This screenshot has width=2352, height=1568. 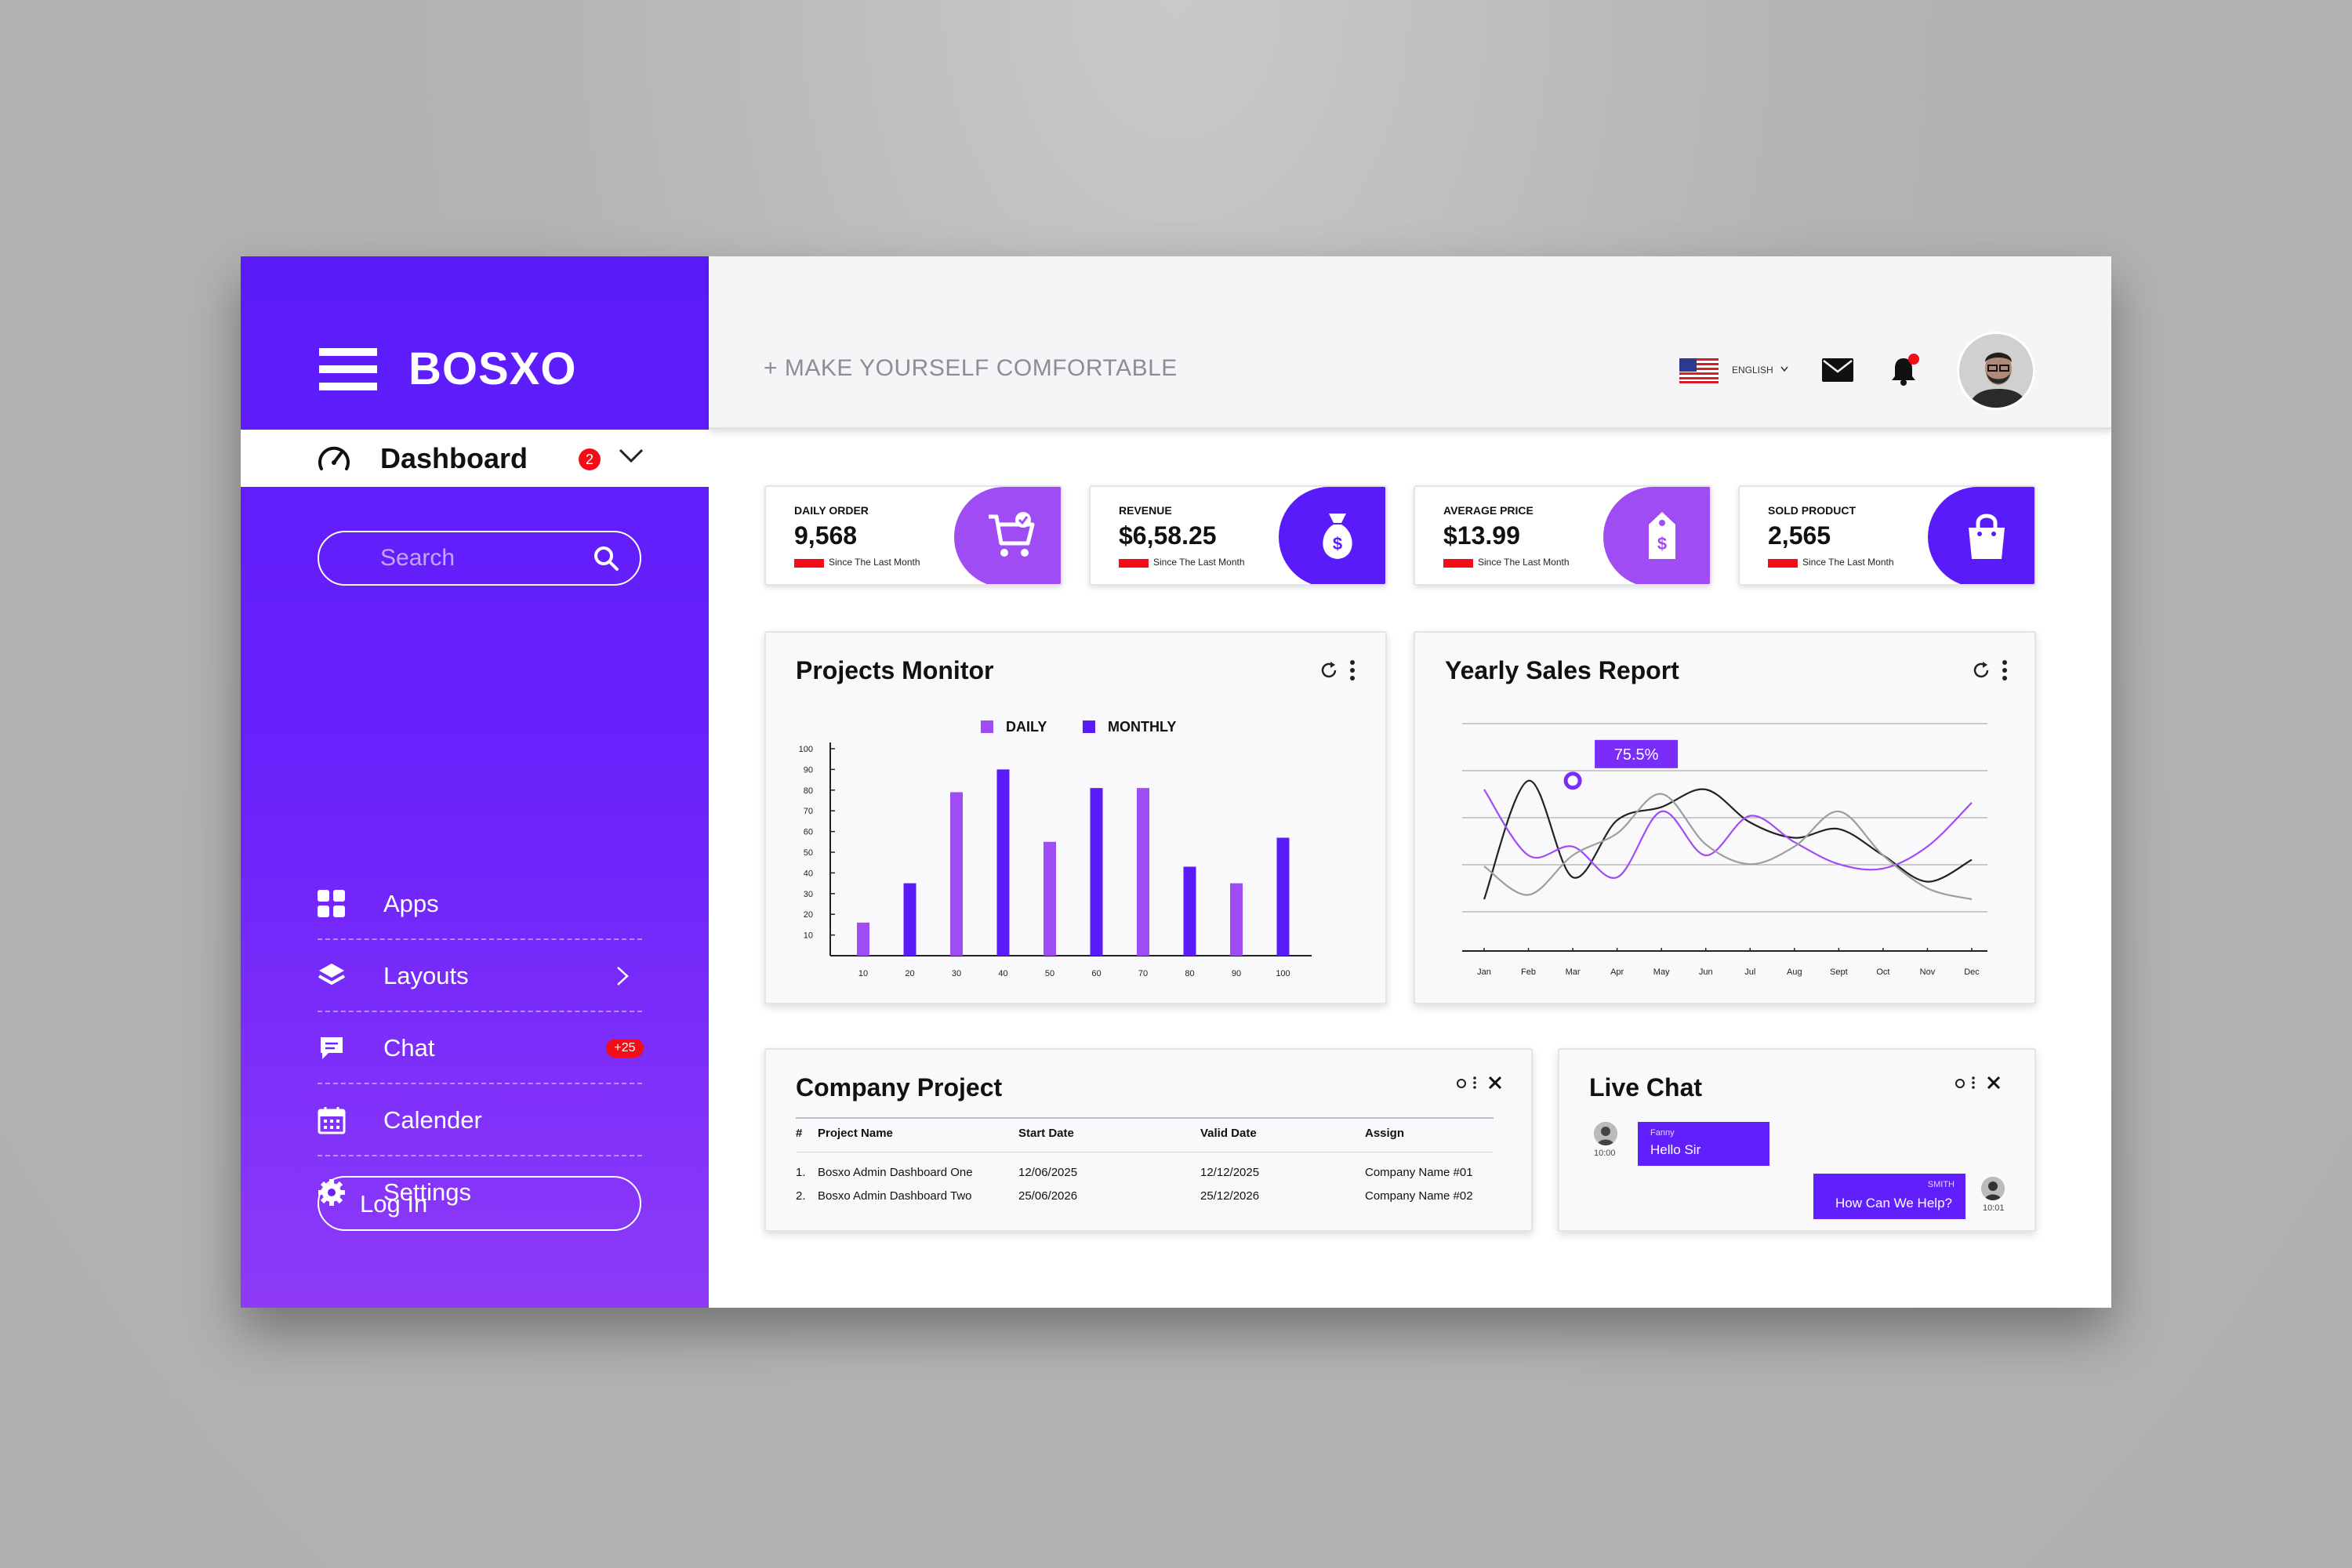 I want to click on stat-icon-bg: $, so click(x=1332, y=535).